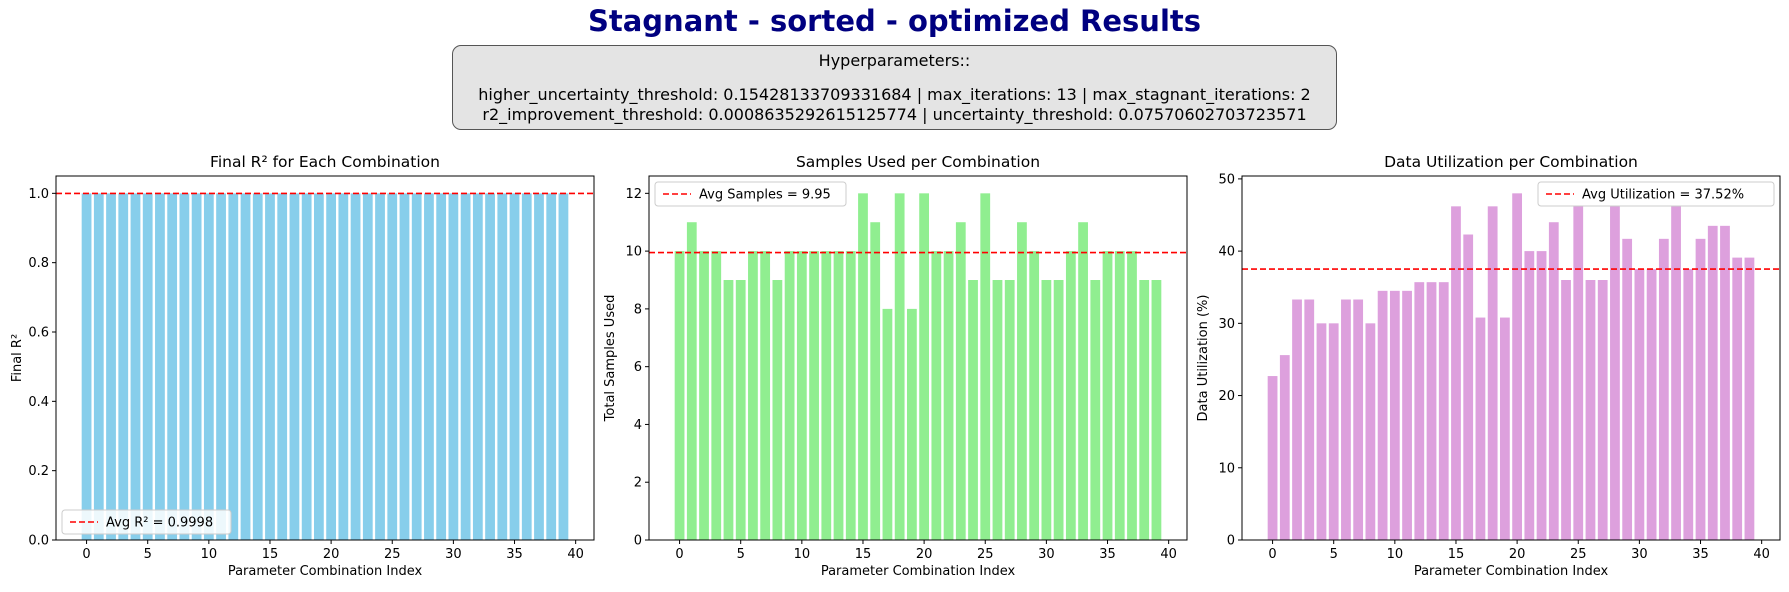 The width and height of the screenshot is (1789, 592). What do you see at coordinates (1511, 571) in the screenshot?
I see `util-x-axis-label: Parameter Combination Index` at bounding box center [1511, 571].